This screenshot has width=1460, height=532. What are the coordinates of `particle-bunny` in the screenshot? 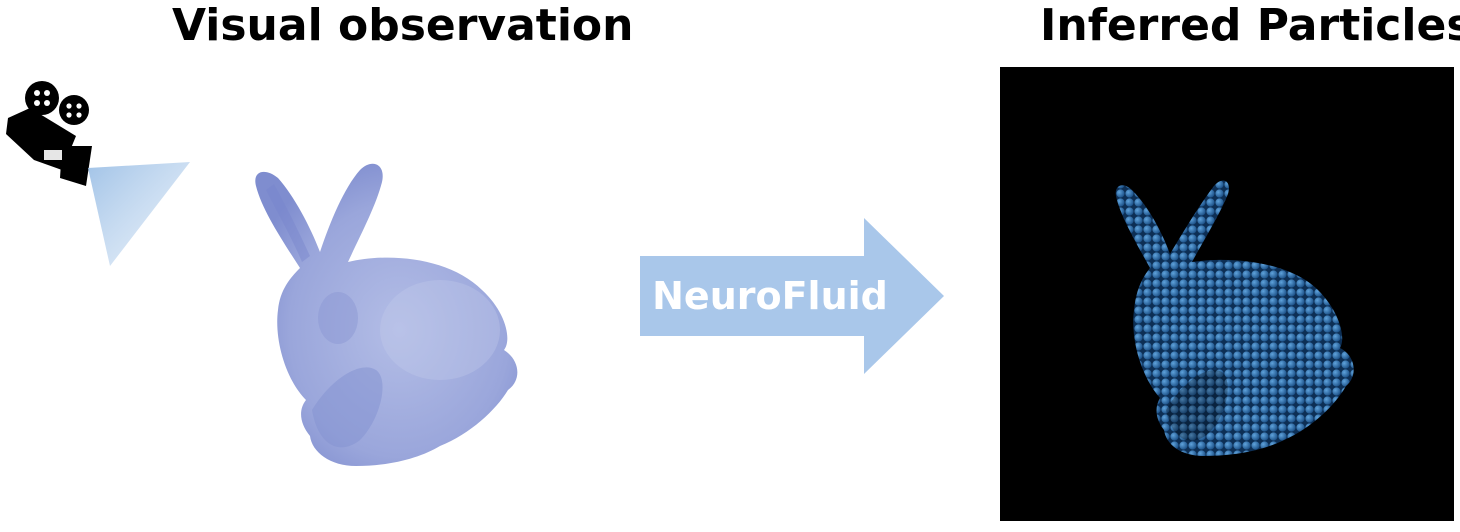 It's located at (1234, 318).